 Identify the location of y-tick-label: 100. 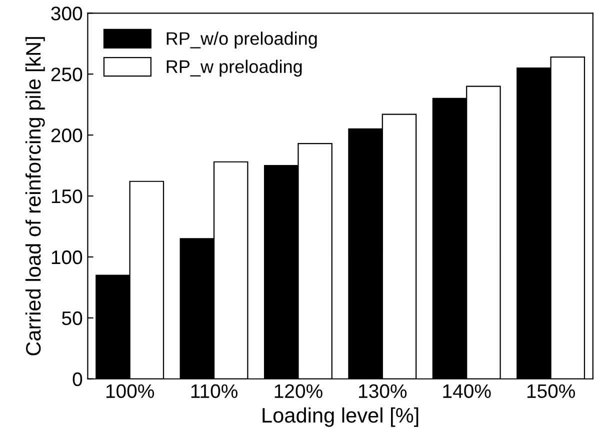
(67, 257).